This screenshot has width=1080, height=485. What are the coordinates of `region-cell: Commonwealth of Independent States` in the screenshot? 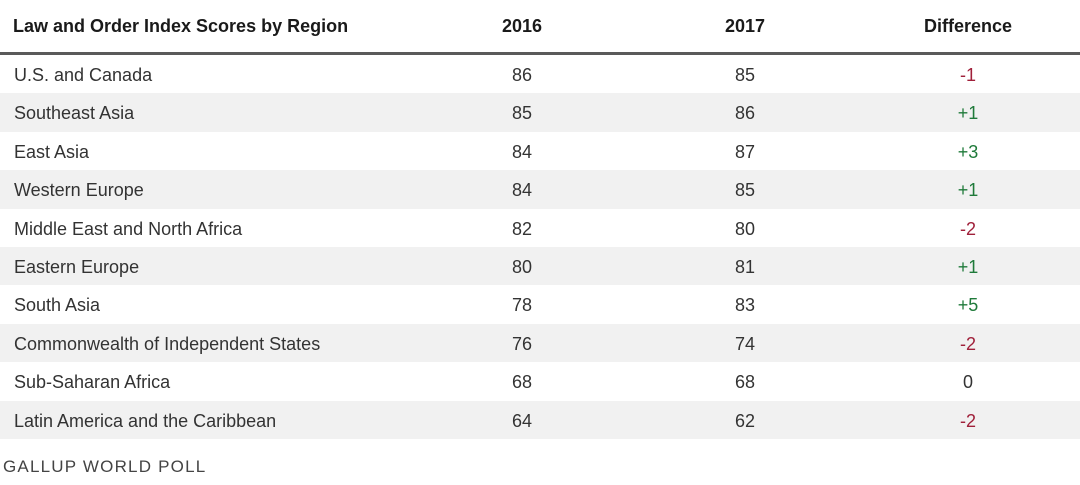 It's located at (167, 343).